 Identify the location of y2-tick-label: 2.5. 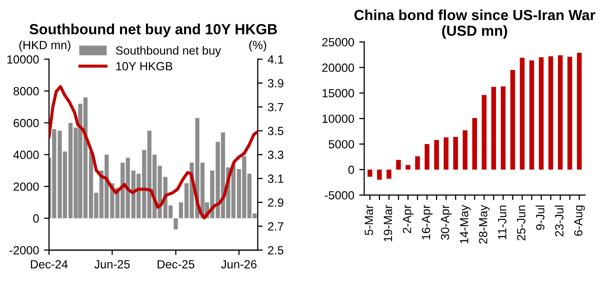
(276, 250).